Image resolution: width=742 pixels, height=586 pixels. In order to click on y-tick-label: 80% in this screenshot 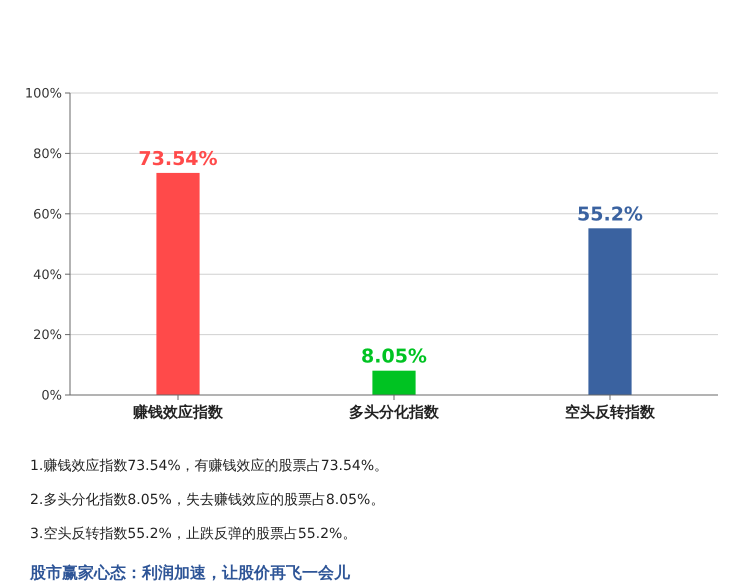, I will do `click(47, 154)`.